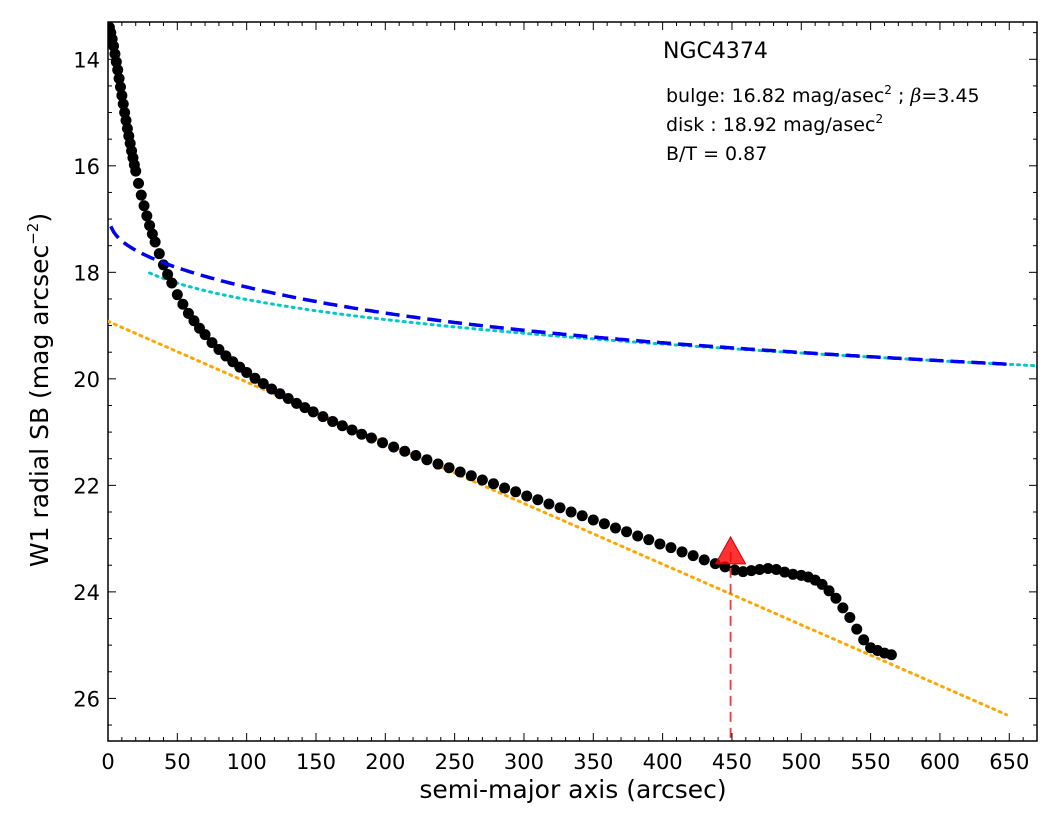 The image size is (1060, 827). Describe the element at coordinates (86, 60) in the screenshot. I see `y-tick-label: 14` at that location.